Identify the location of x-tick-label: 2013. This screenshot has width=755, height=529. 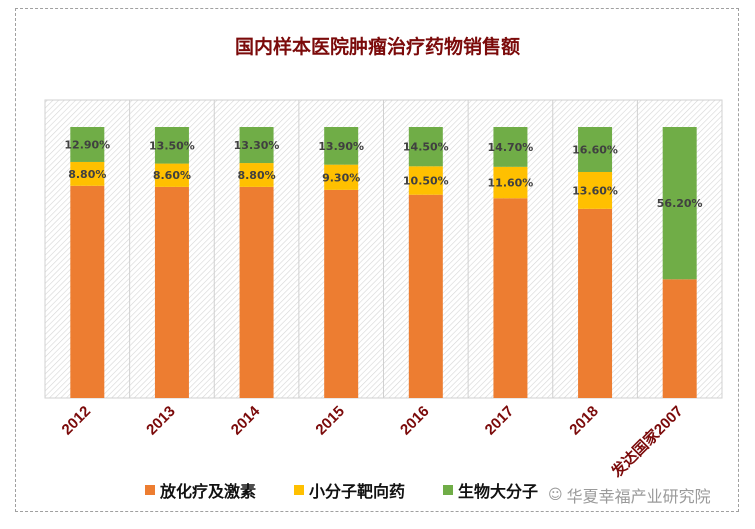
(161, 421).